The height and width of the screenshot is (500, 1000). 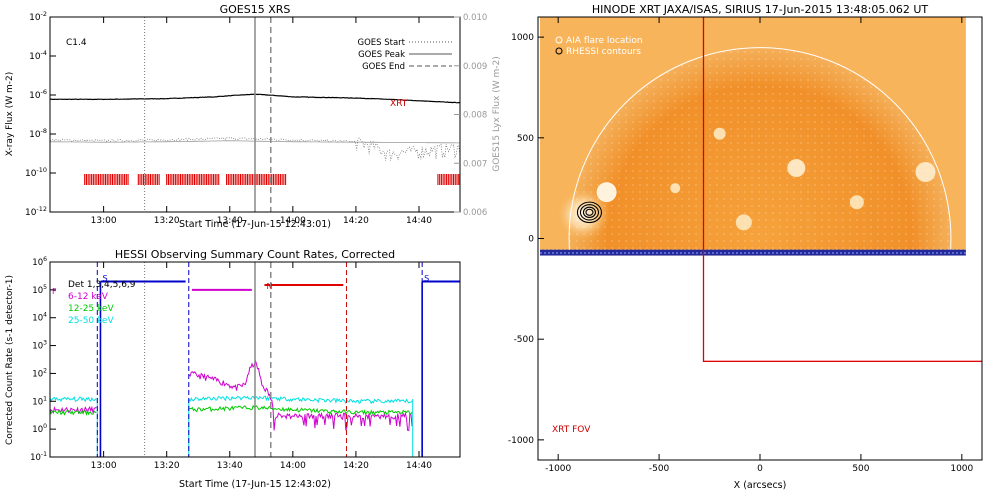 I want to click on hessi-x-tick-label: 13:00, so click(x=104, y=466).